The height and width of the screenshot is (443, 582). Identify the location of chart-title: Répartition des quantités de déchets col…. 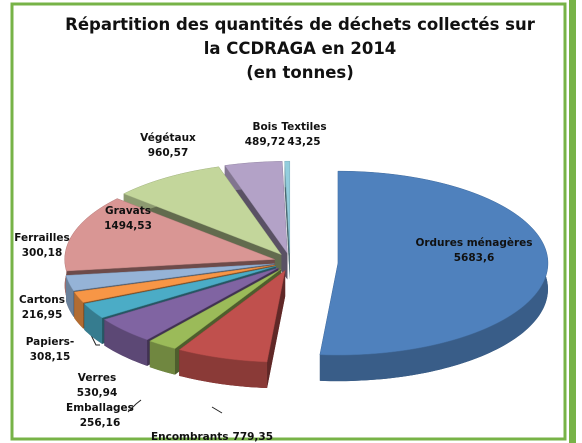
(300, 24).